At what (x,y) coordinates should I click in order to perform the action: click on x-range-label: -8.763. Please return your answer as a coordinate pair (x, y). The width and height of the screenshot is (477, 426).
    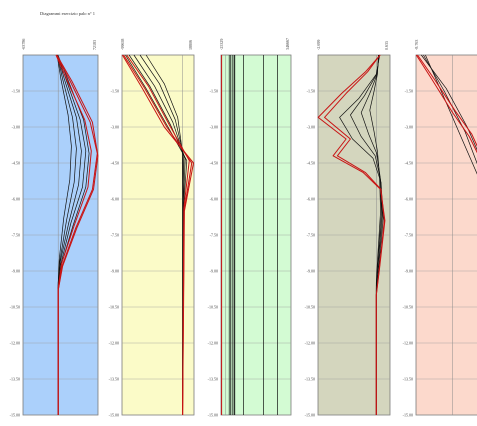
    Looking at the image, I should click on (416, 45).